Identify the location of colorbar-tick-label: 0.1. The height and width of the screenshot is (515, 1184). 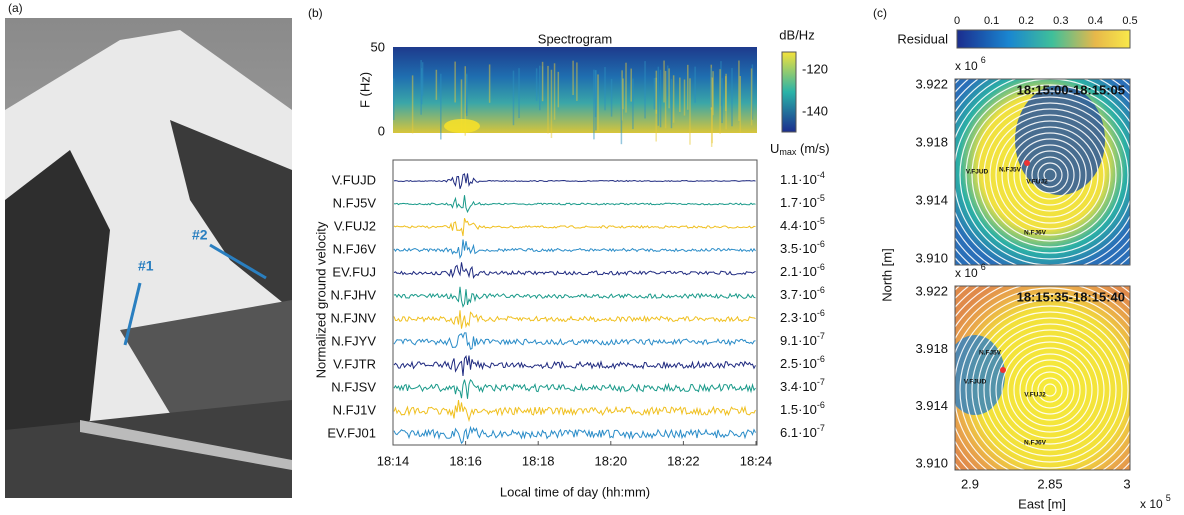
(991, 21).